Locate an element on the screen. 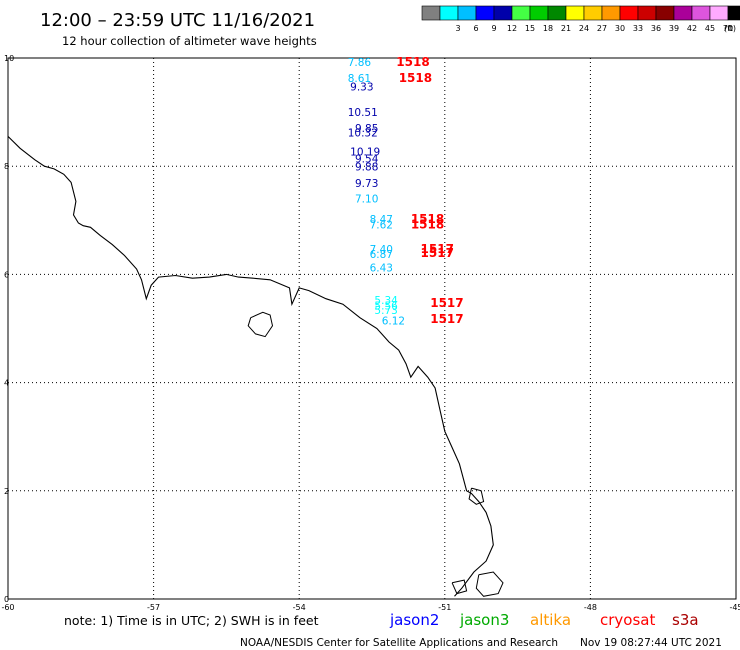  legend-bin-label: 70 is located at coordinates (728, 28).